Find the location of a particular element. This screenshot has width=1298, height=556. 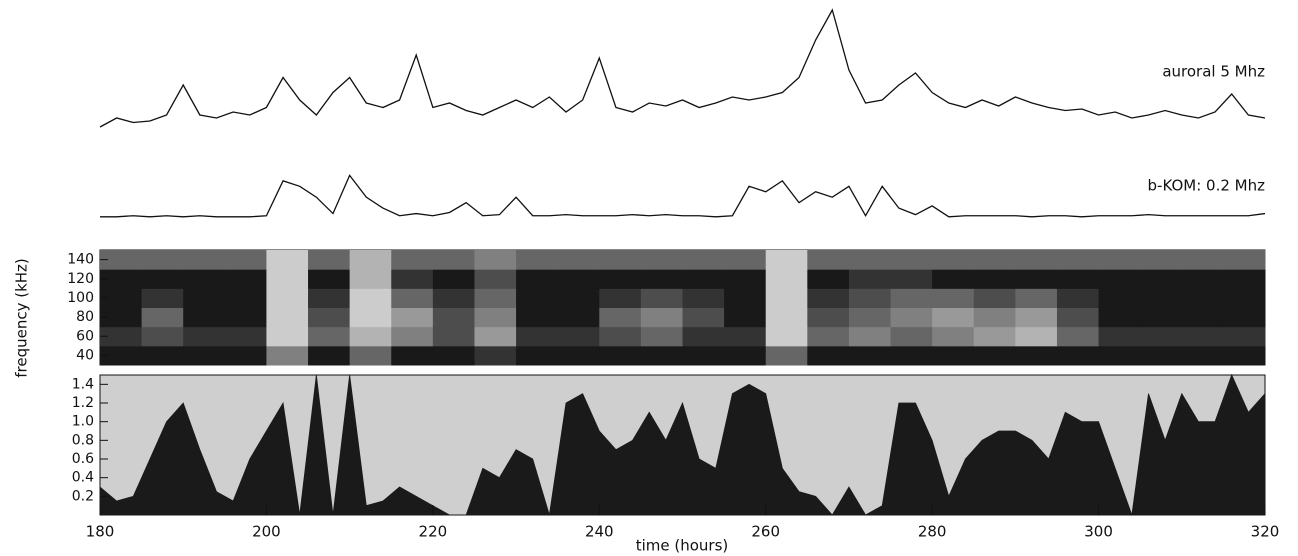

x-tick-label: 300 is located at coordinates (1098, 532).